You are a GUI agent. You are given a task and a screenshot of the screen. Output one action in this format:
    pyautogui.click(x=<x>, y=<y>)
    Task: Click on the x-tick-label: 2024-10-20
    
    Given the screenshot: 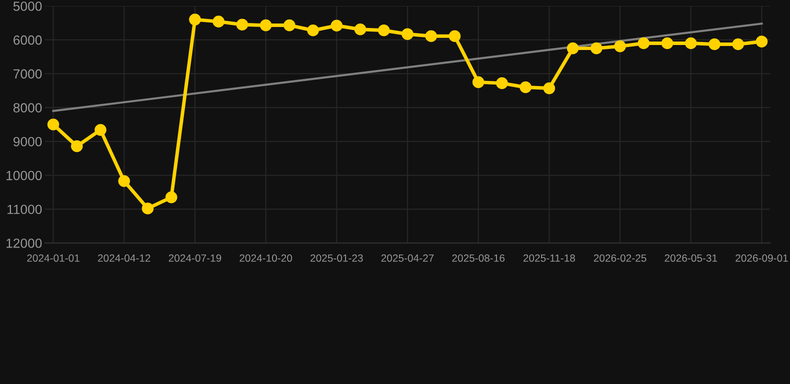 What is the action you would take?
    pyautogui.click(x=266, y=258)
    